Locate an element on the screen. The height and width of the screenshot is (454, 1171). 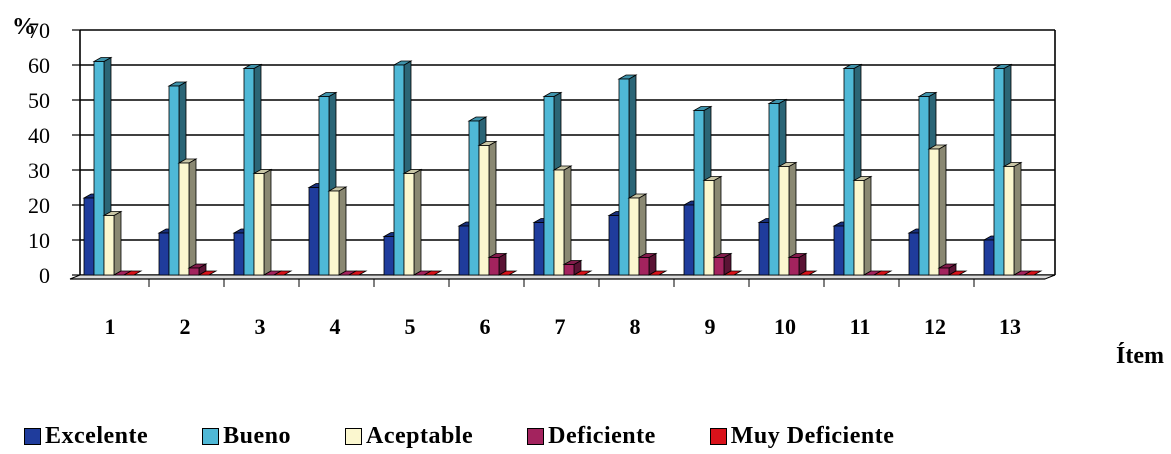
x-tick-label: 11 is located at coordinates (860, 326).